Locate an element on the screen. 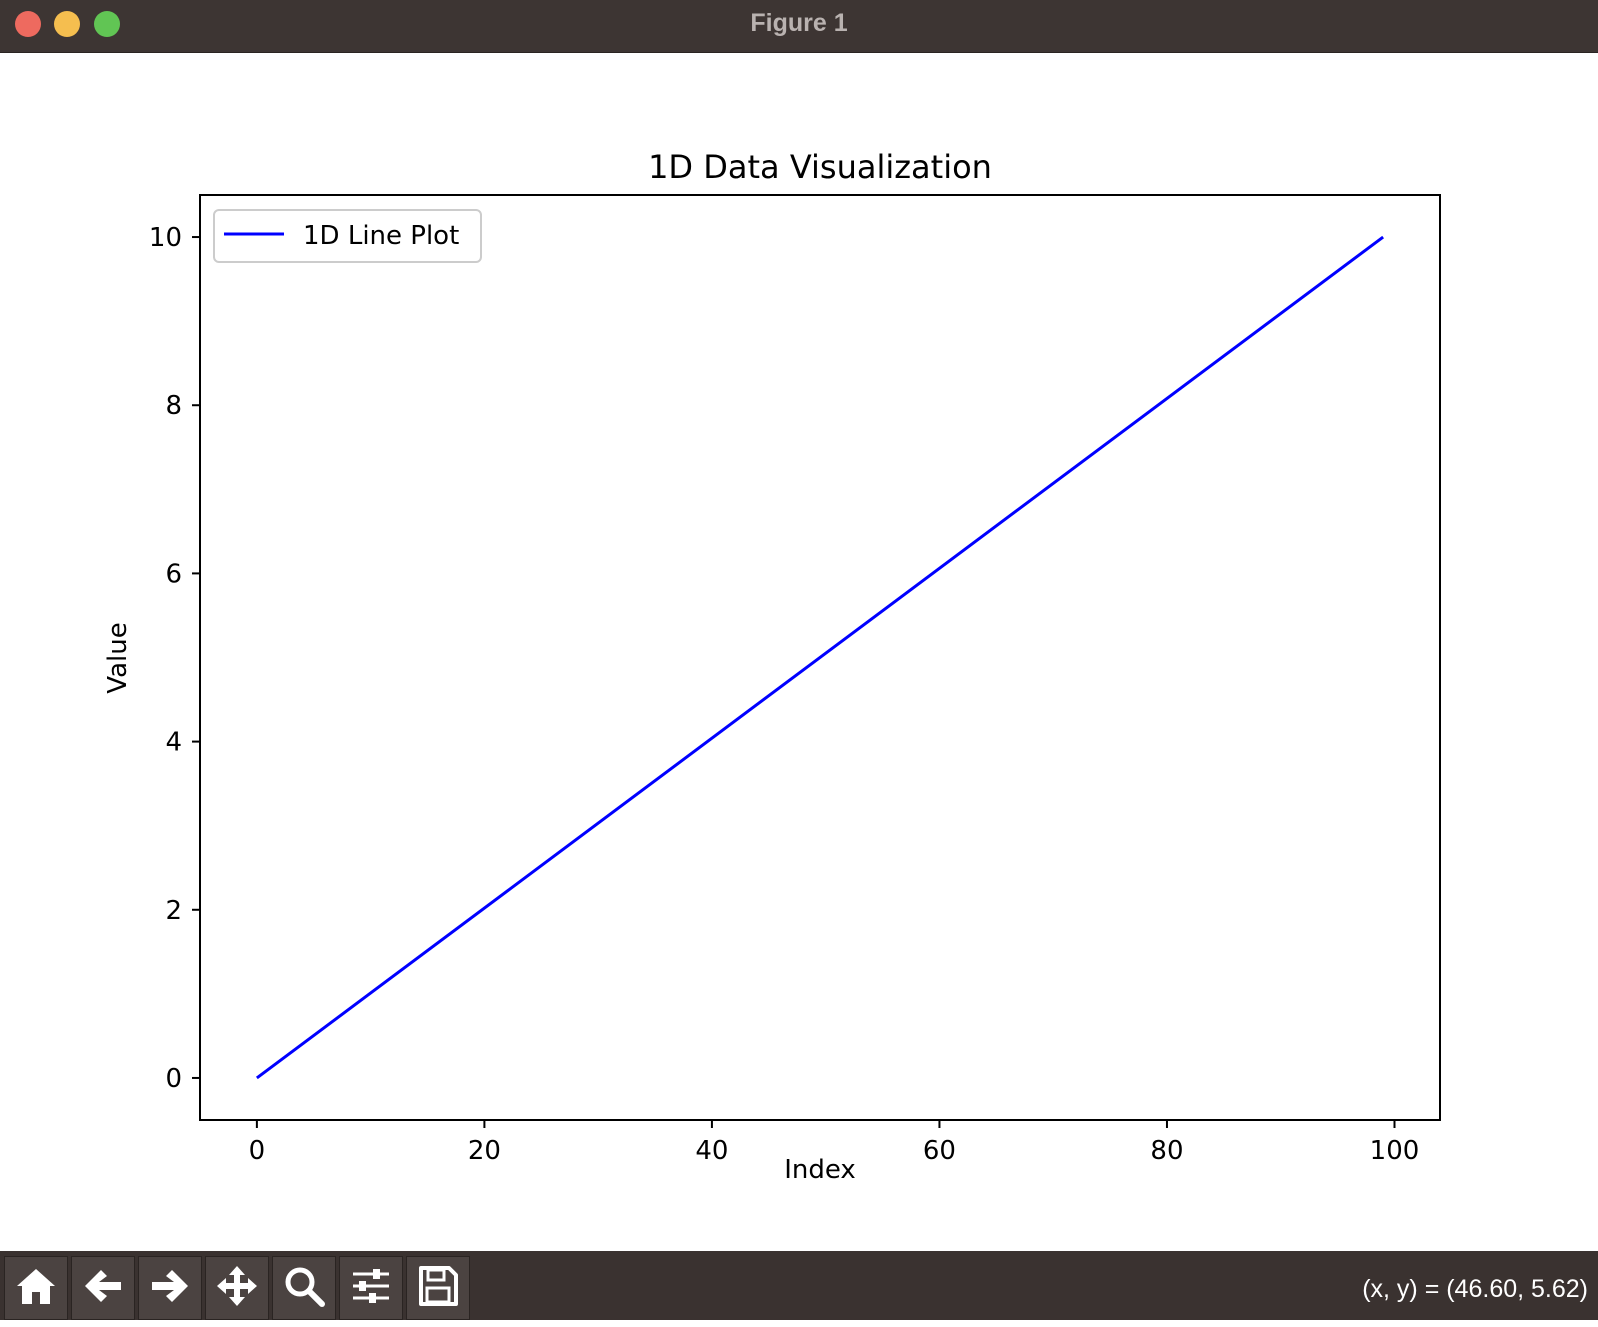 This screenshot has width=1598, height=1327. save-button is located at coordinates (438, 1288).